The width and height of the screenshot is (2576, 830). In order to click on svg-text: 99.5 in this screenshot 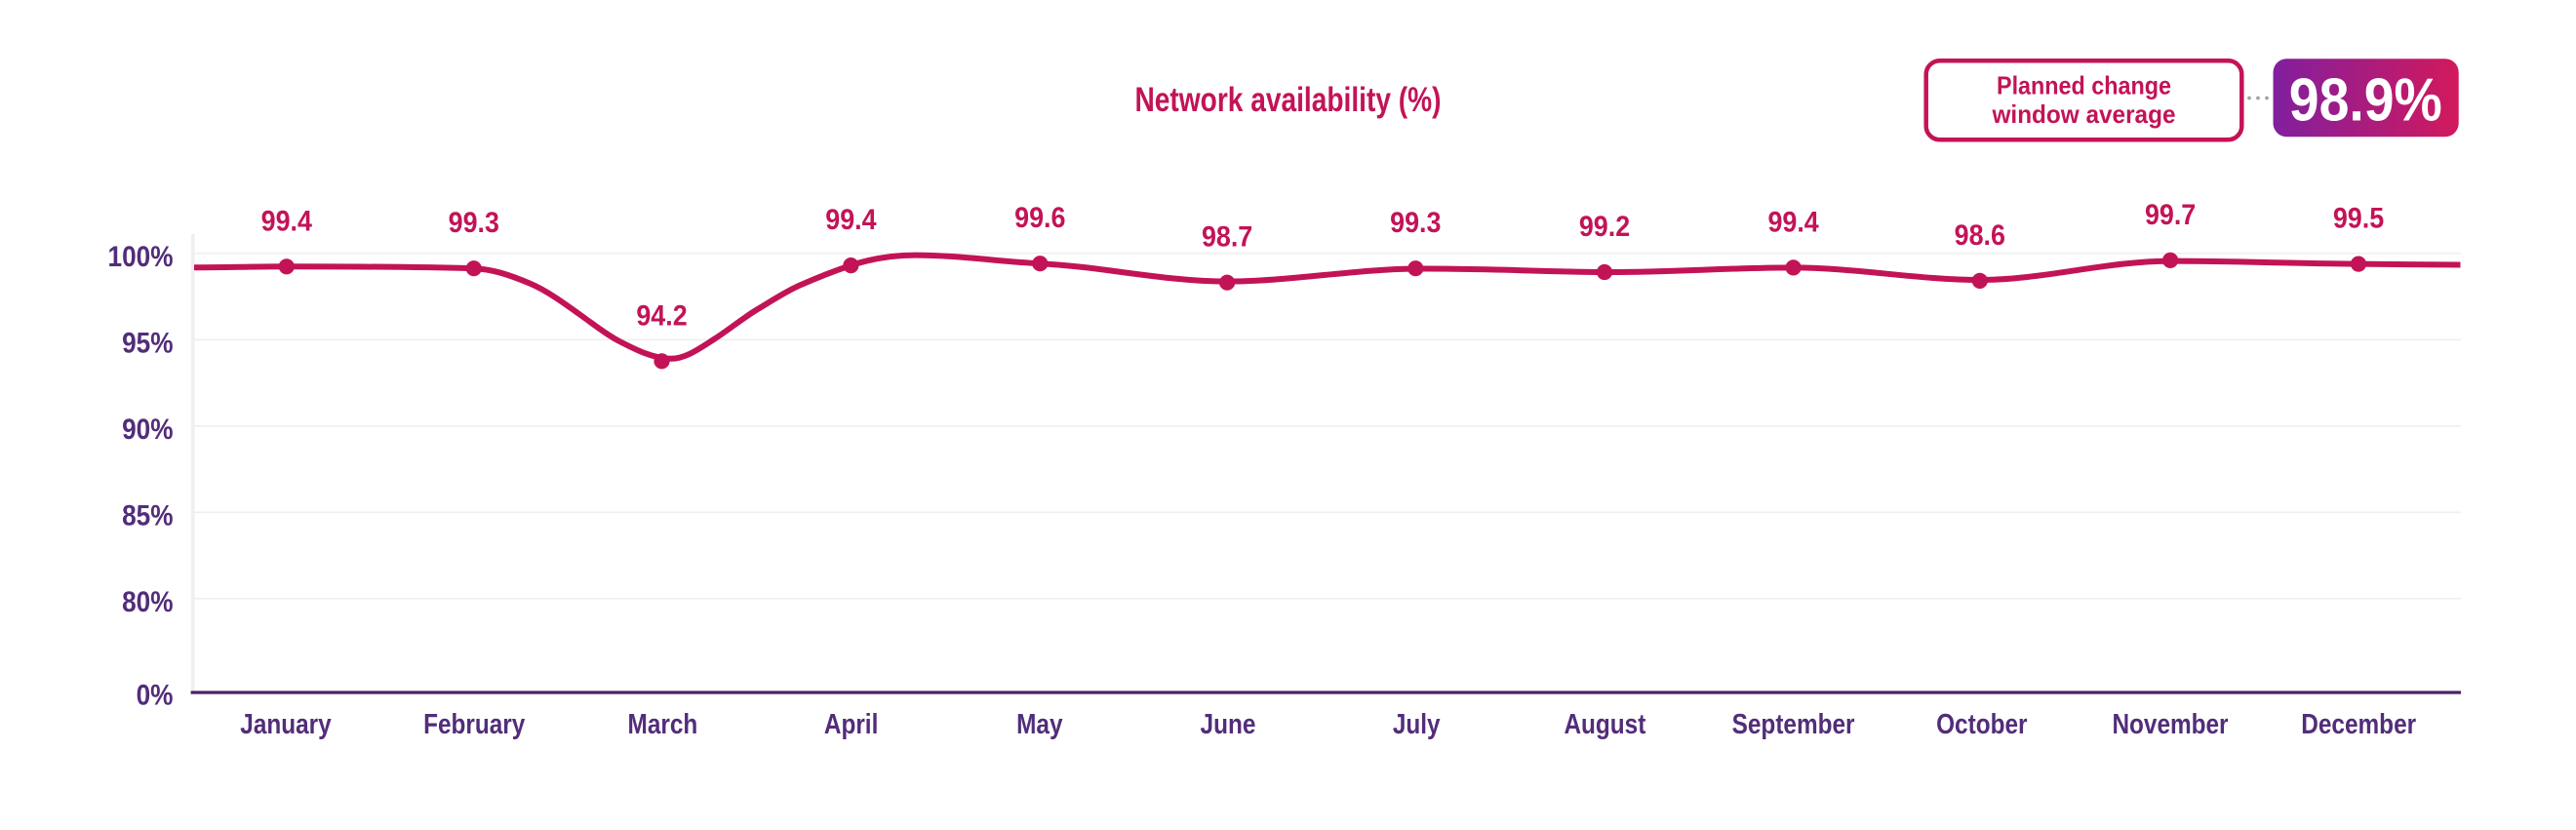, I will do `click(2358, 219)`.